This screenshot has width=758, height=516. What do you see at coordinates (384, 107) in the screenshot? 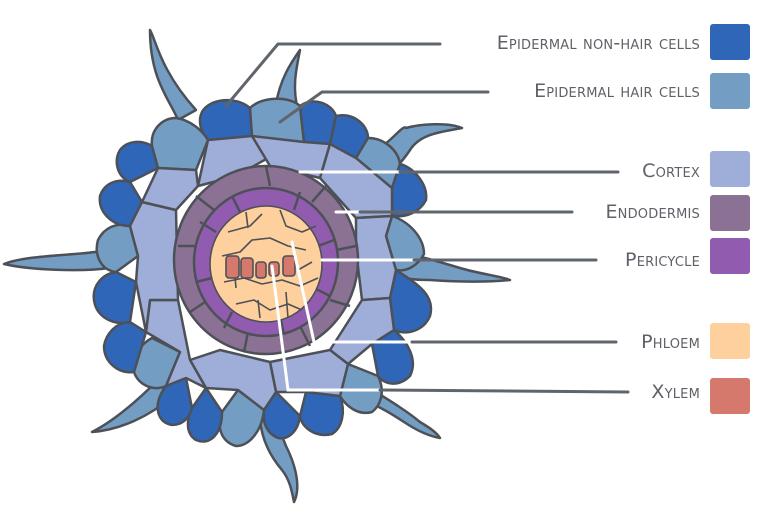
I see `leader-epidermal-hair` at bounding box center [384, 107].